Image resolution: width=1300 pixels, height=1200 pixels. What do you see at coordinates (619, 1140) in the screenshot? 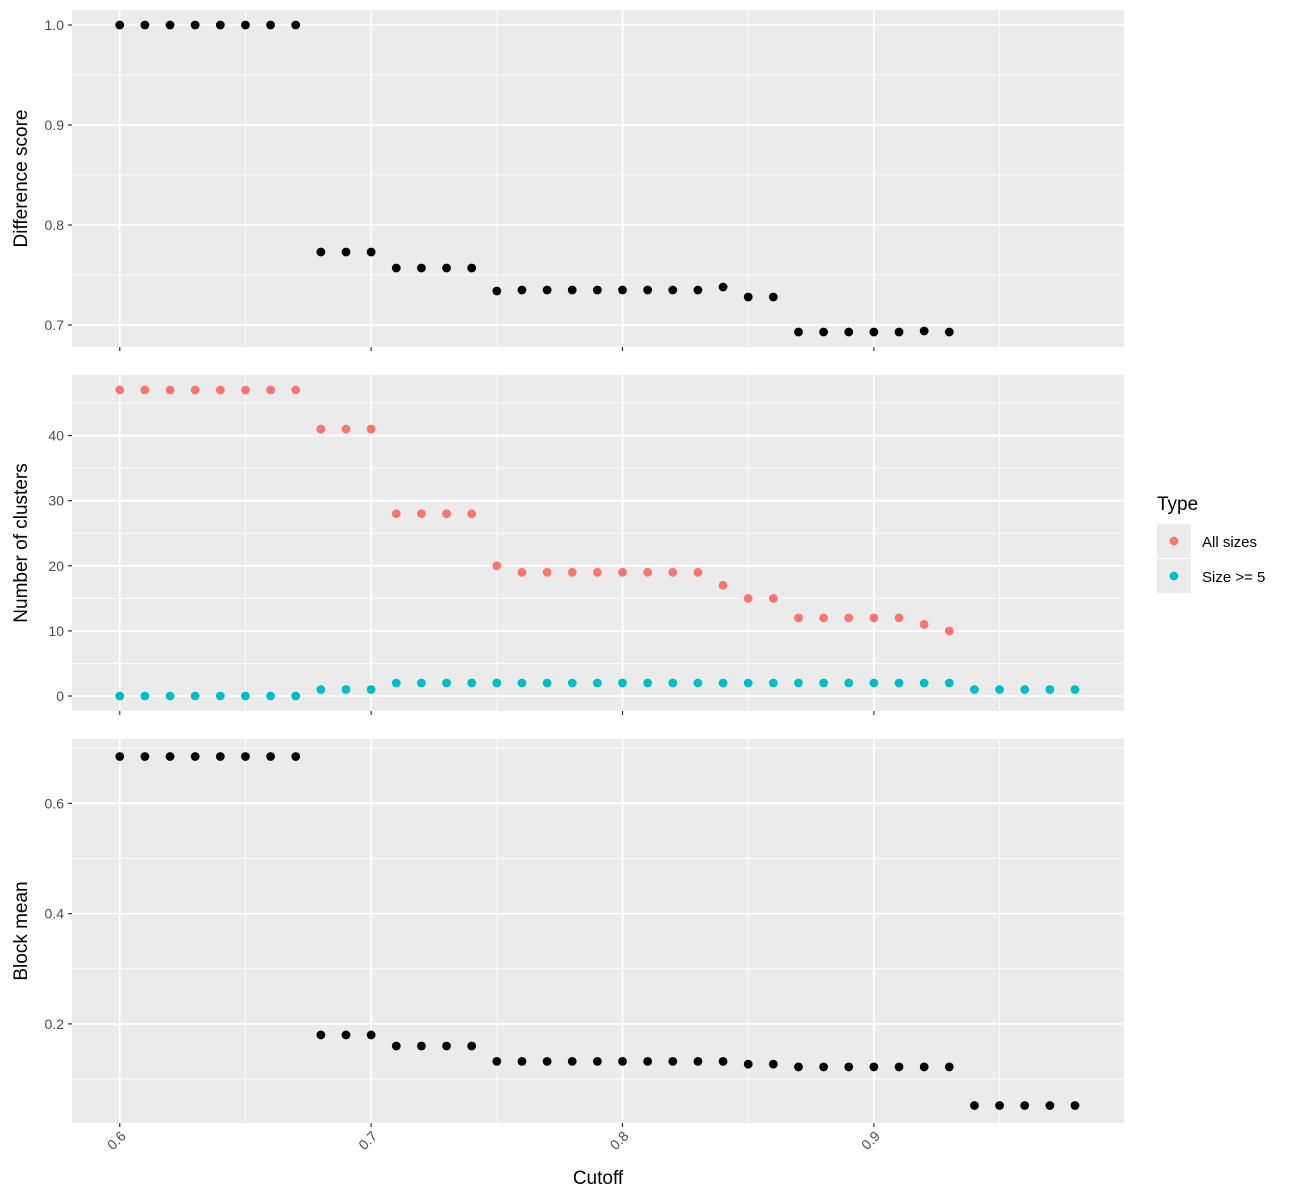
I see `x-tick-label: 0.8` at bounding box center [619, 1140].